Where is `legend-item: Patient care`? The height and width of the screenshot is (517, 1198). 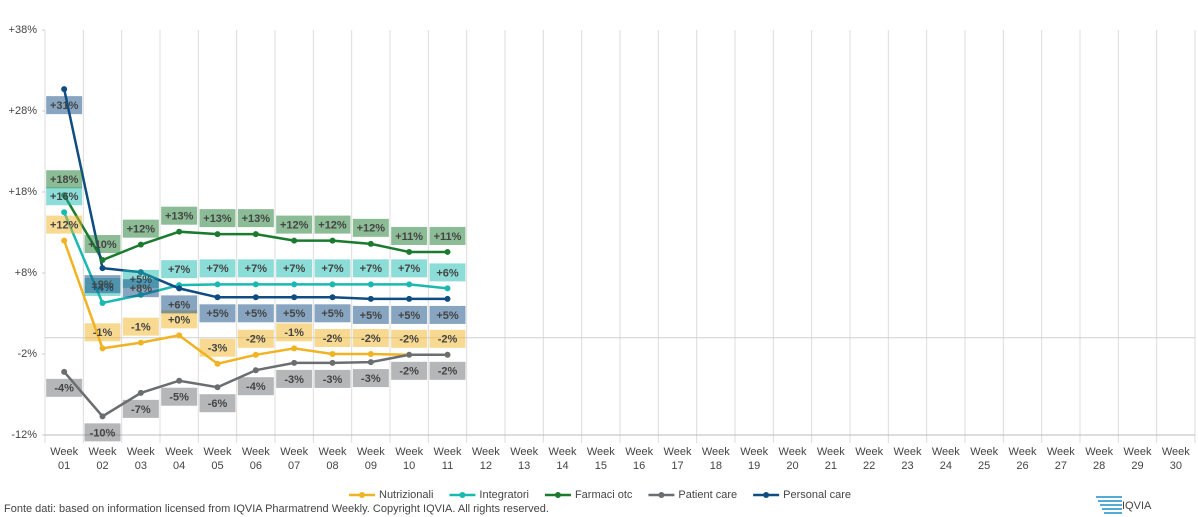 legend-item: Patient care is located at coordinates (692, 495).